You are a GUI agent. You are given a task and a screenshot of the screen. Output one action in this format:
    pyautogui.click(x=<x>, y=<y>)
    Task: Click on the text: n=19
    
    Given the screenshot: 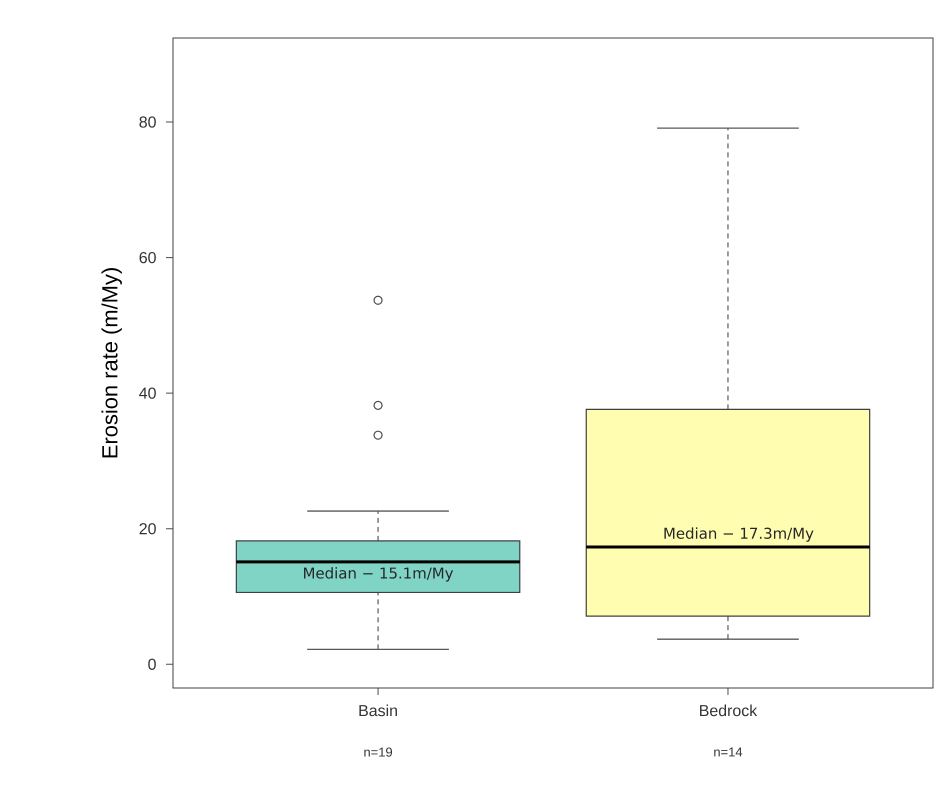 What is the action you would take?
    pyautogui.click(x=378, y=752)
    